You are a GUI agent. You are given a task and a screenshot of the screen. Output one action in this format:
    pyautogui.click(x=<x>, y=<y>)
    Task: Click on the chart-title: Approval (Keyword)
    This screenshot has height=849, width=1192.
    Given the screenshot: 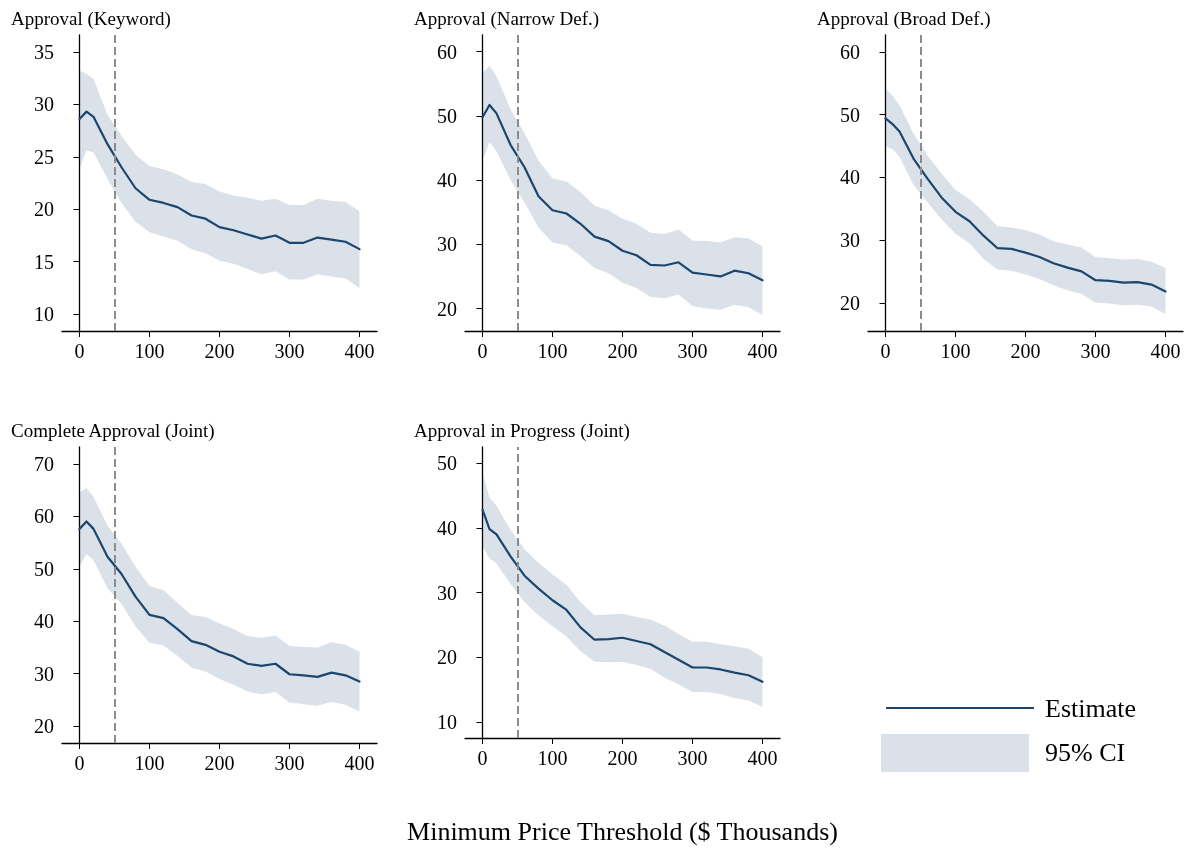 What is the action you would take?
    pyautogui.click(x=91, y=19)
    